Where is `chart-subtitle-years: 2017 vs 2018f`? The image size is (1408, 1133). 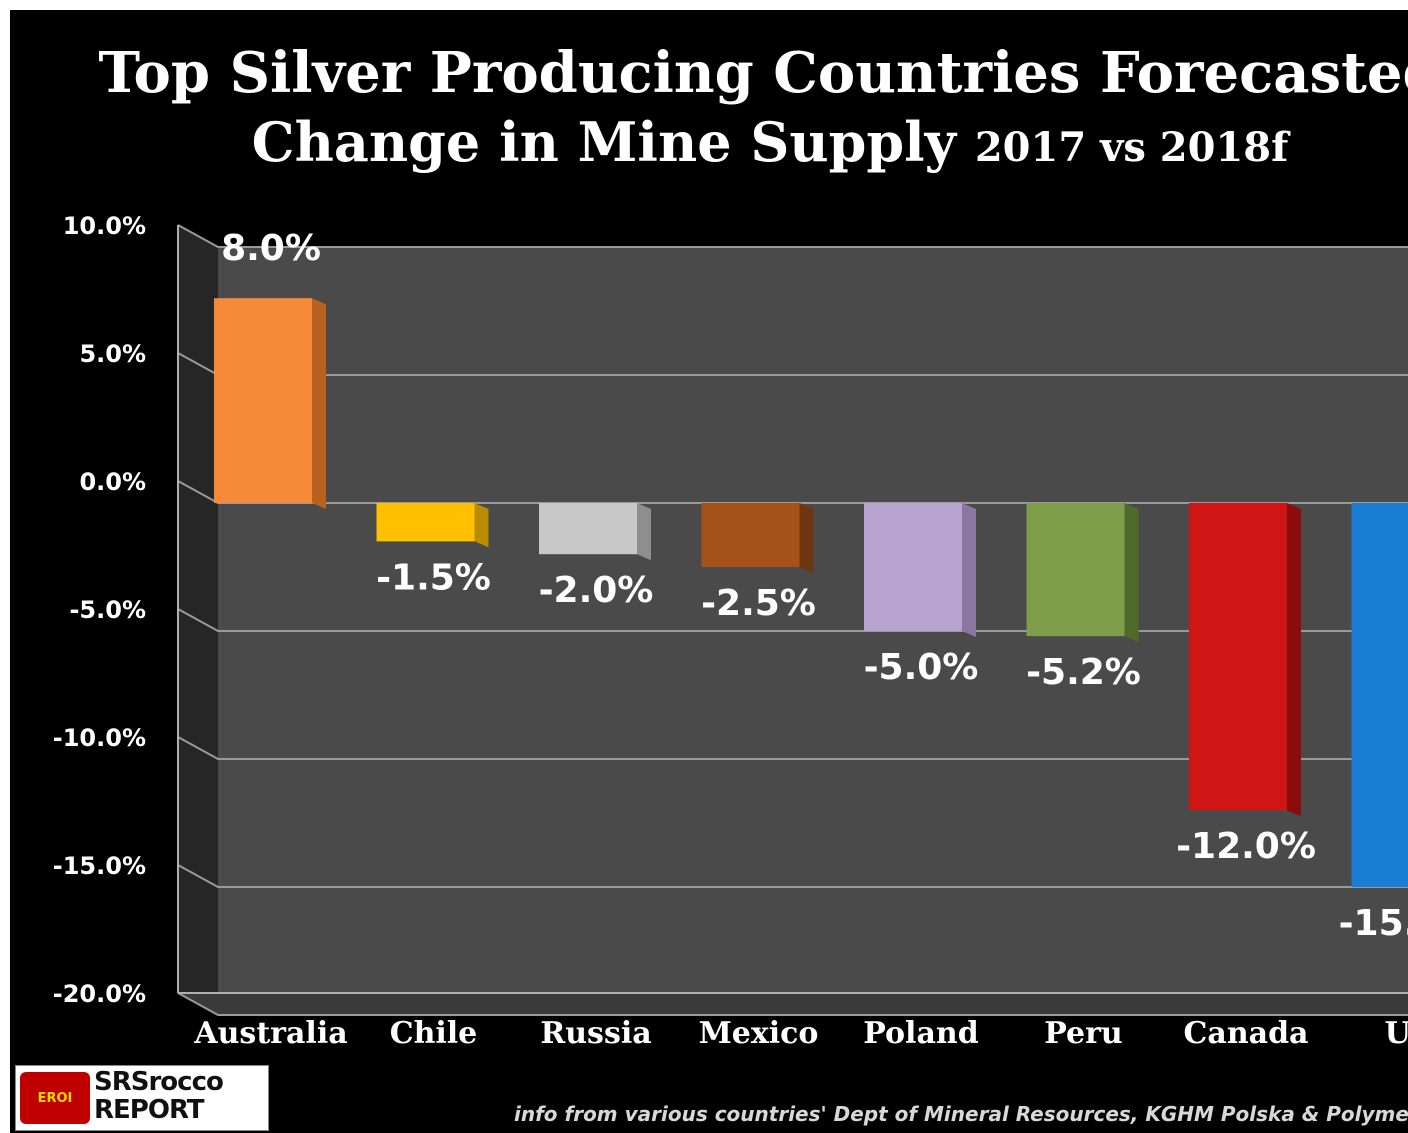
chart-subtitle-years: 2017 vs 2018f is located at coordinates (1131, 147).